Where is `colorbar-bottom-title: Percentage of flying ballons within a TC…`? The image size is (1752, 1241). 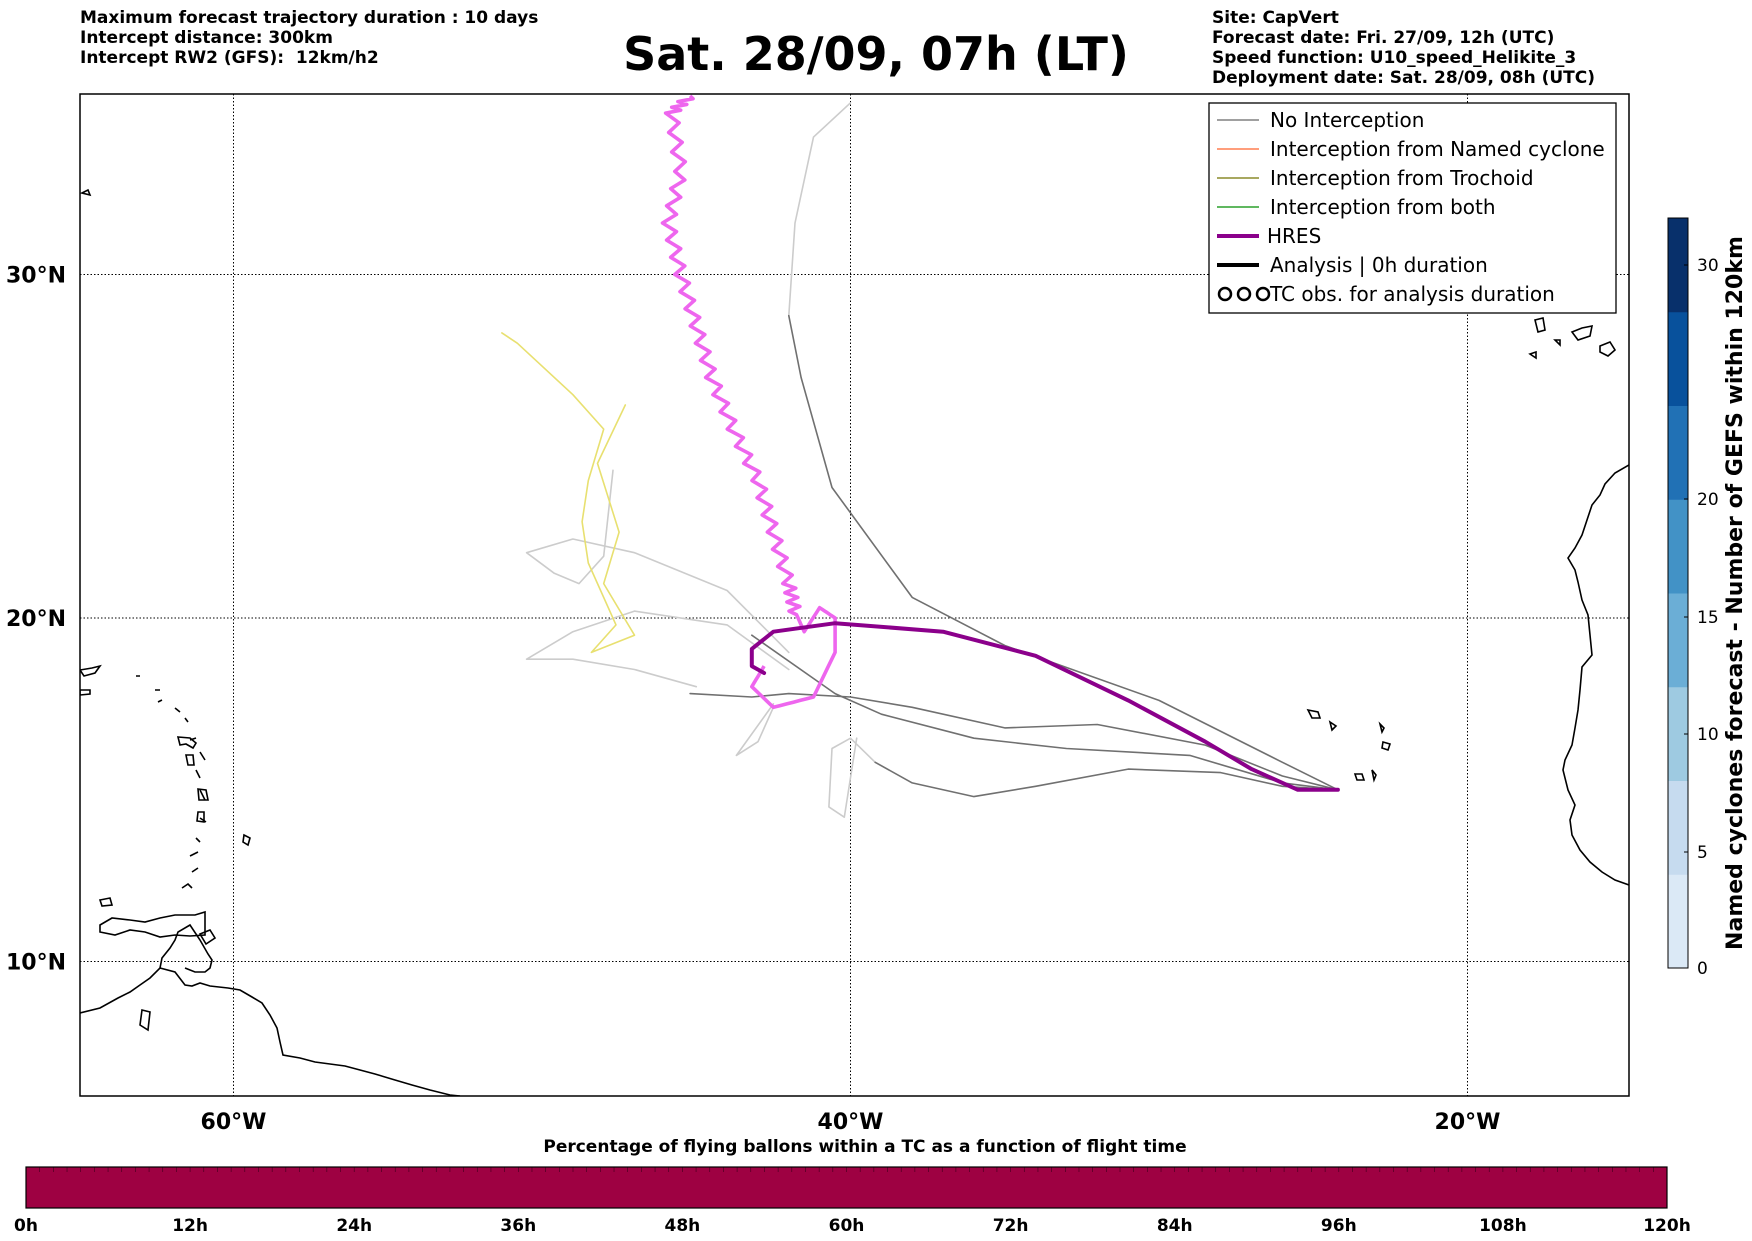
colorbar-bottom-title: Percentage of flying ballons within a TC… is located at coordinates (864, 1147).